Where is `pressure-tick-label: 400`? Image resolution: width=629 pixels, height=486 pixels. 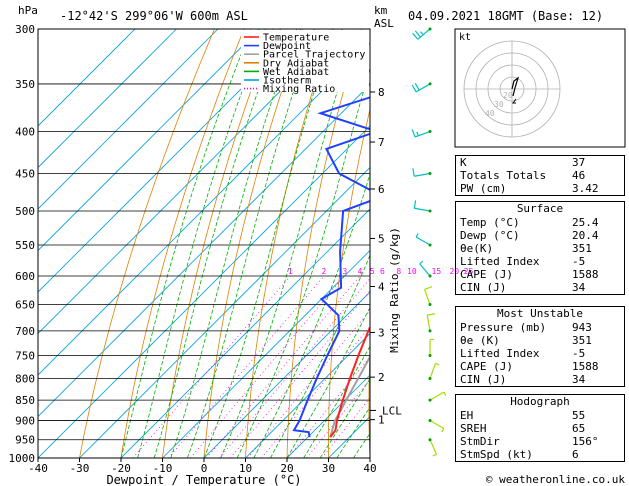 pressure-tick-label: 400 is located at coordinates (25, 132).